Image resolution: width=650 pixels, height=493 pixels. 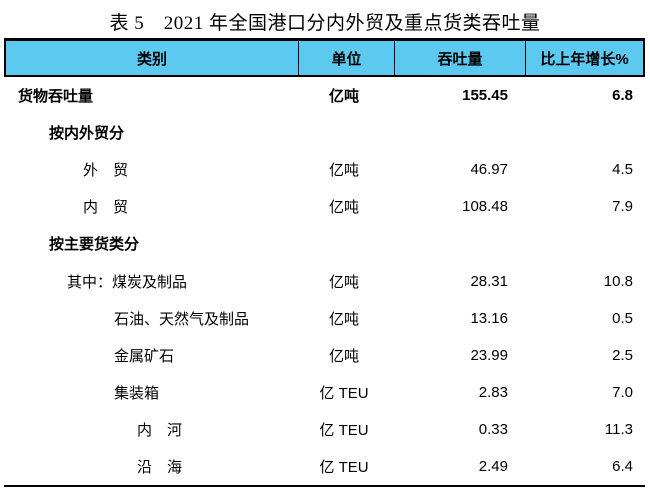 I want to click on table-header-row: 类别 单位 吞吐量 比上年增长%, so click(x=324, y=57).